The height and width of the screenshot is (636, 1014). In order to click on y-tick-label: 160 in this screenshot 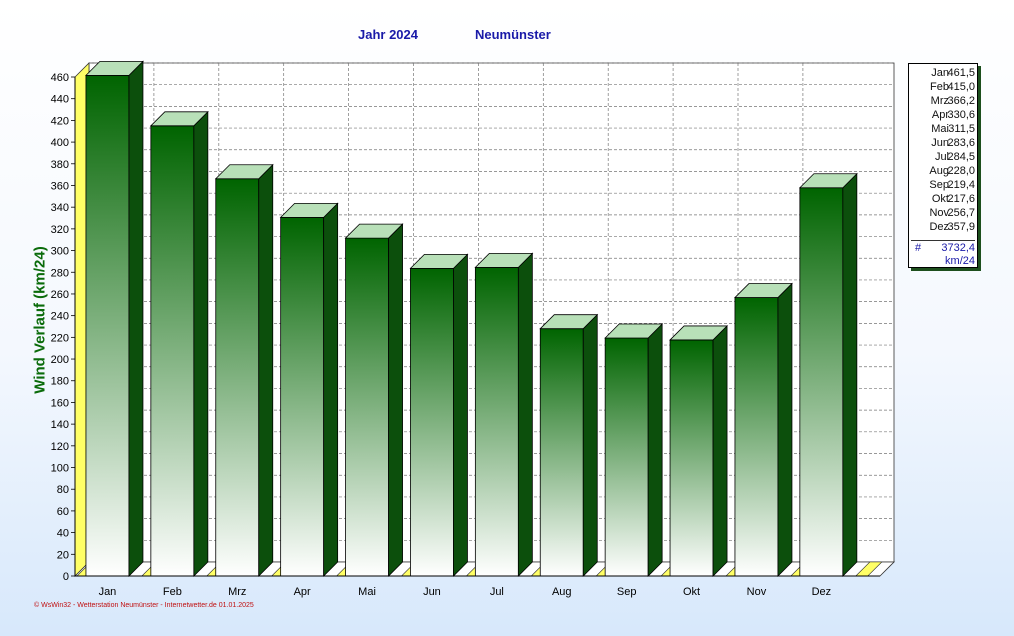, I will do `click(60, 403)`.